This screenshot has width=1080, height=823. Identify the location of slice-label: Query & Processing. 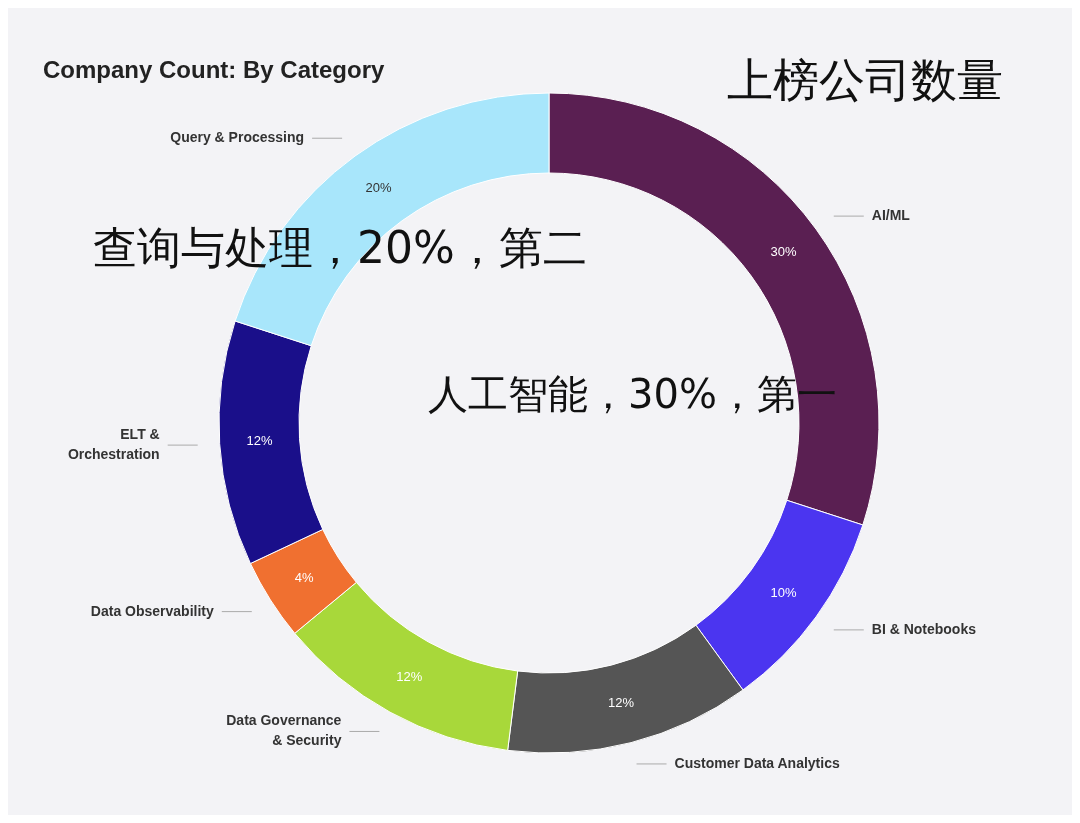
(237, 136).